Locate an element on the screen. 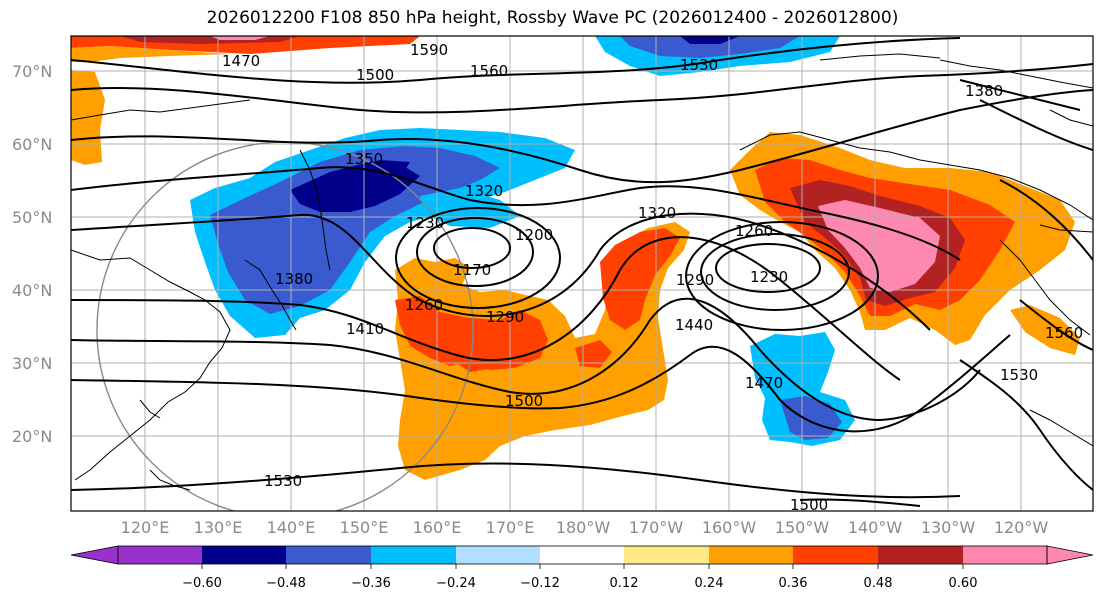 The width and height of the screenshot is (1105, 604). colorbar-tick-label: −0.48 is located at coordinates (286, 583).